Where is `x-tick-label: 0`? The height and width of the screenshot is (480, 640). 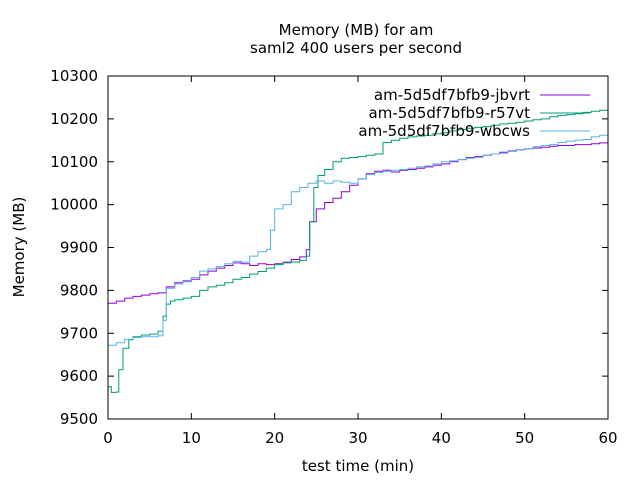 x-tick-label: 0 is located at coordinates (108, 438).